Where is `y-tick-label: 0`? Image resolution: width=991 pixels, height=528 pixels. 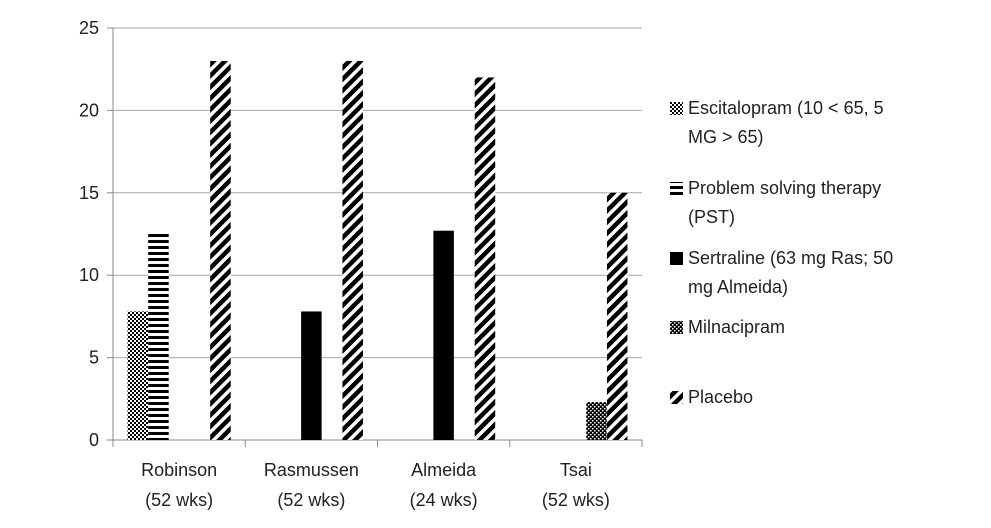
y-tick-label: 0 is located at coordinates (94, 440).